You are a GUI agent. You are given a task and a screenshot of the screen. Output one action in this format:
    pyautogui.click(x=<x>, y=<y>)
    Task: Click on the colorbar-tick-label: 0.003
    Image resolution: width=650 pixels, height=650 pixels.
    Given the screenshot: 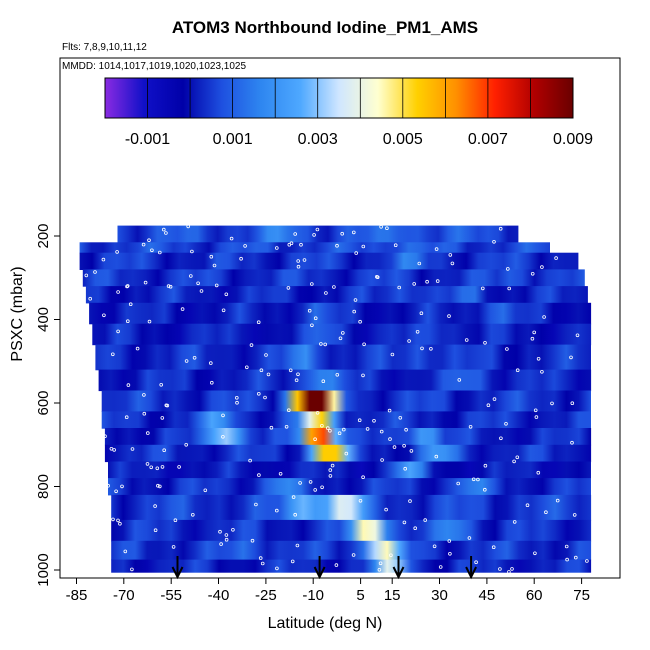 What is the action you would take?
    pyautogui.click(x=318, y=139)
    